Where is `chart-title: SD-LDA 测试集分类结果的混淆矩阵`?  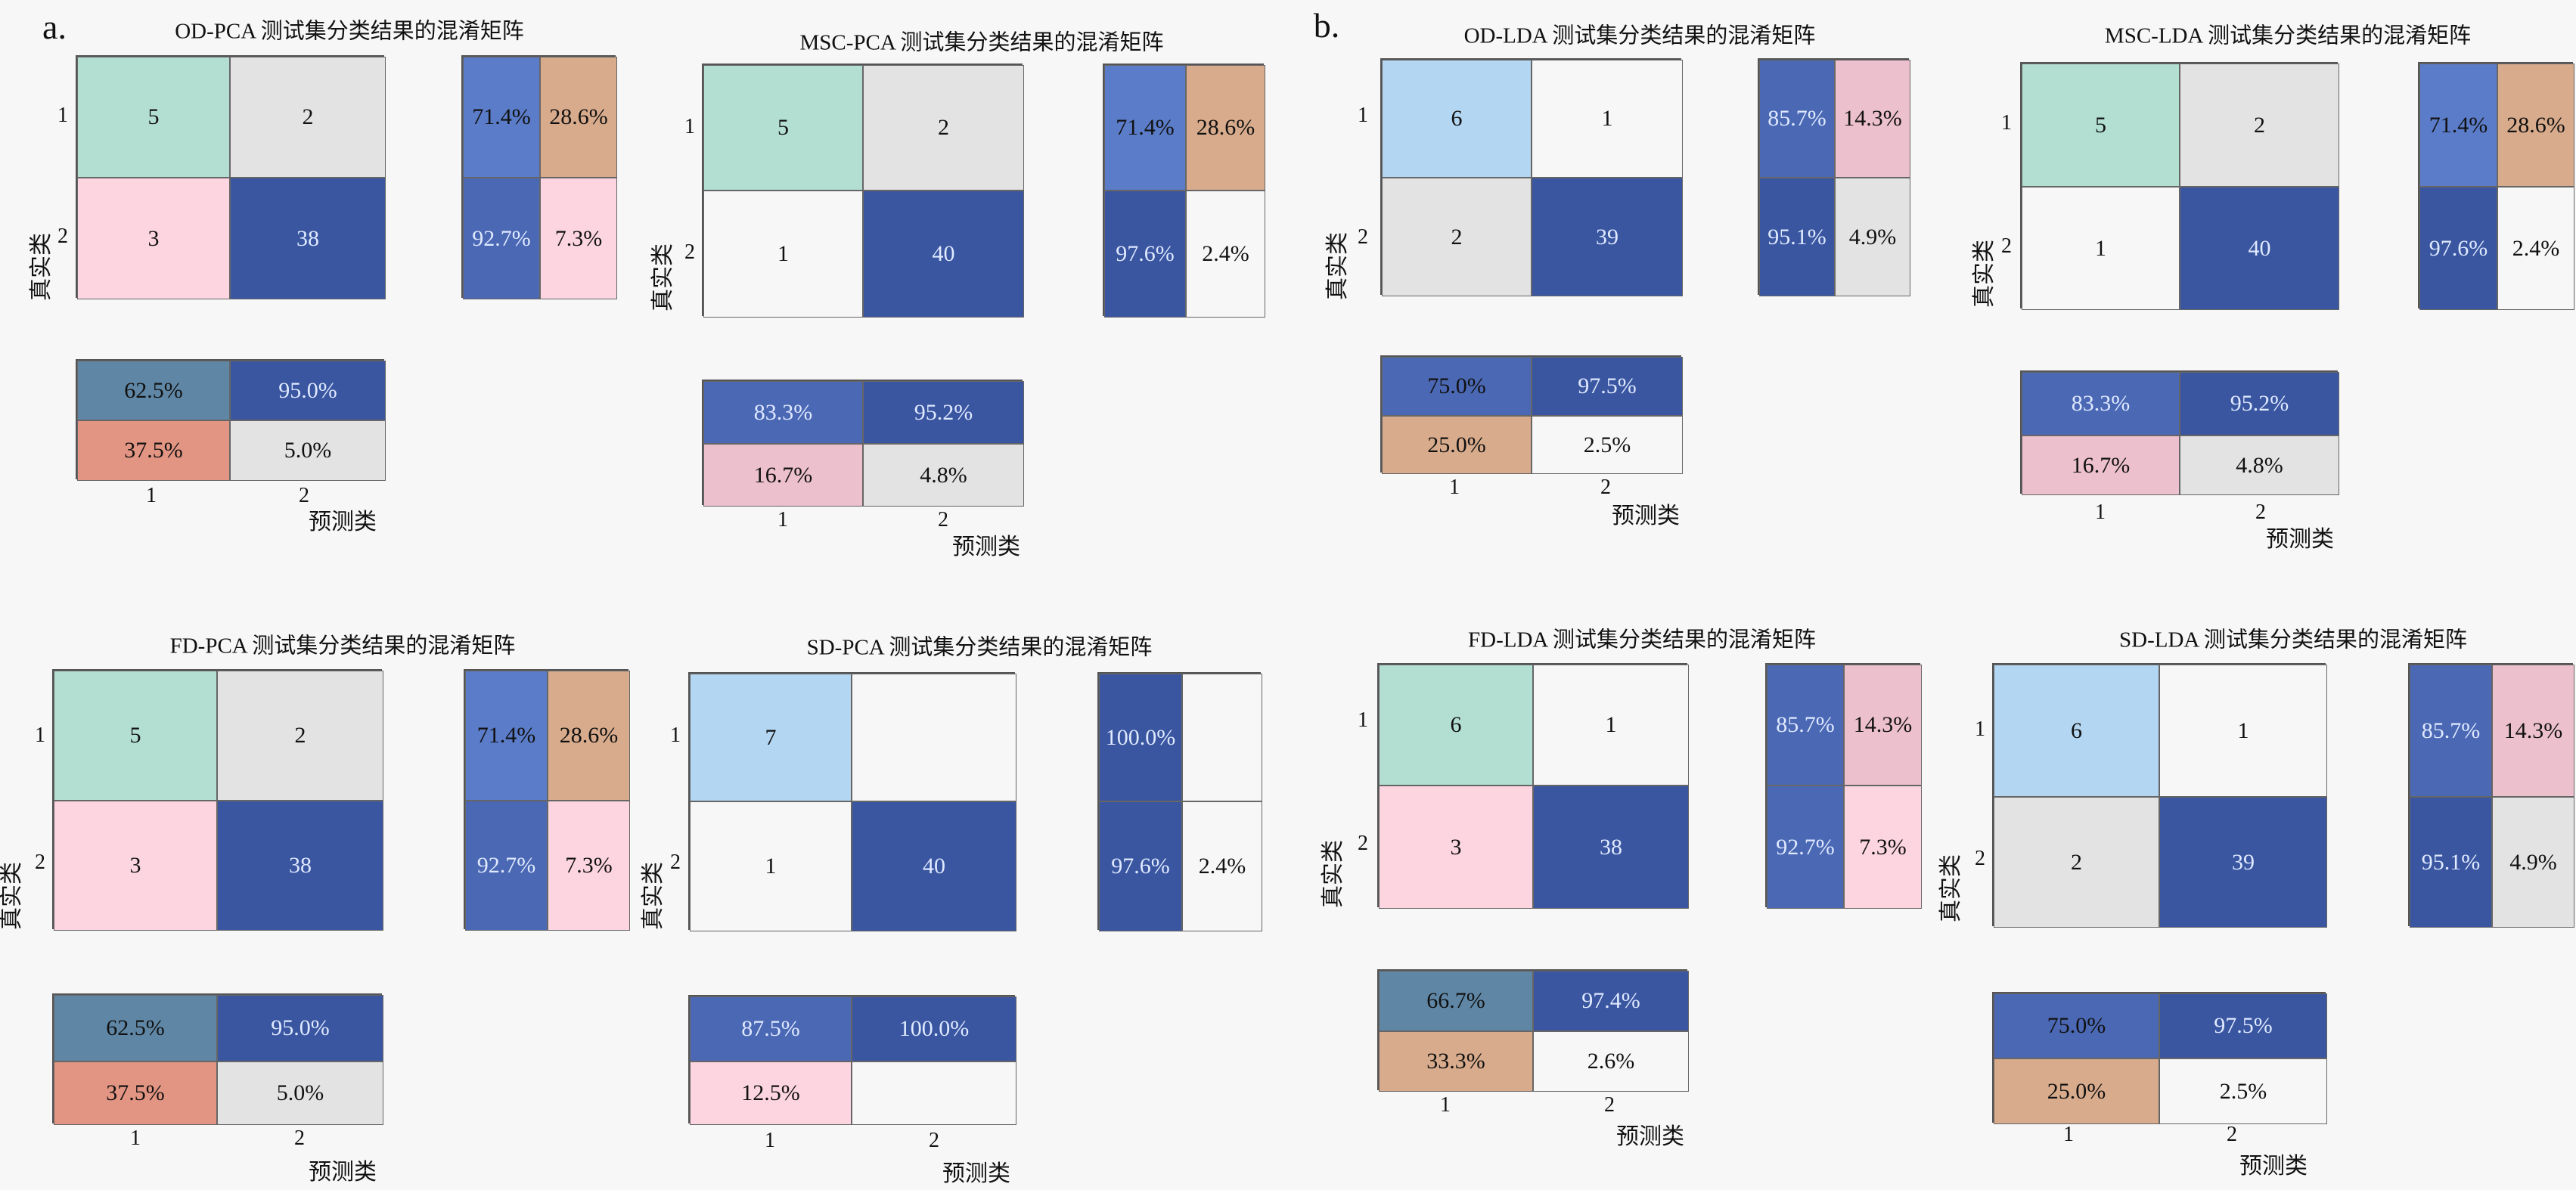
chart-title: SD-LDA 测试集分类结果的混淆矩阵 is located at coordinates (2293, 640).